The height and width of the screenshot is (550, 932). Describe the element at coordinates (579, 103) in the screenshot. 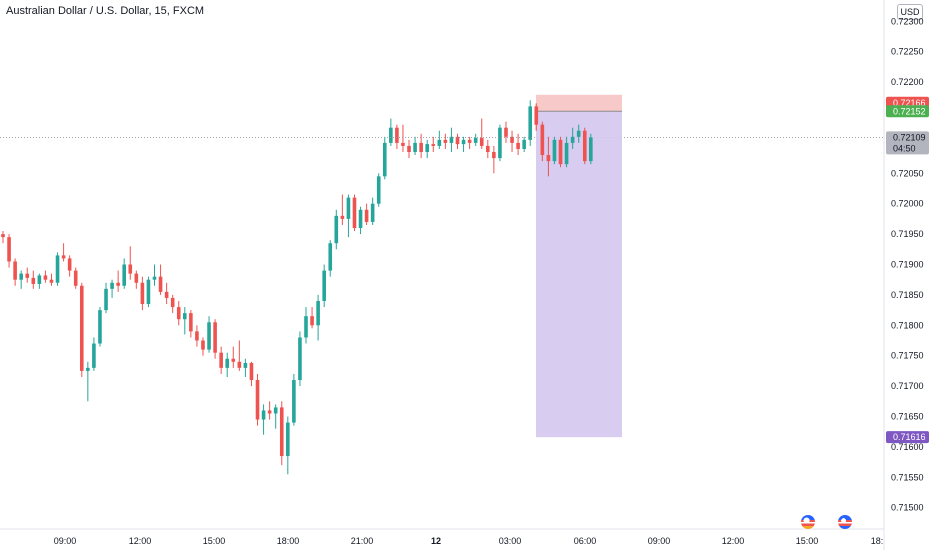

I see `stop-loss-zone` at that location.